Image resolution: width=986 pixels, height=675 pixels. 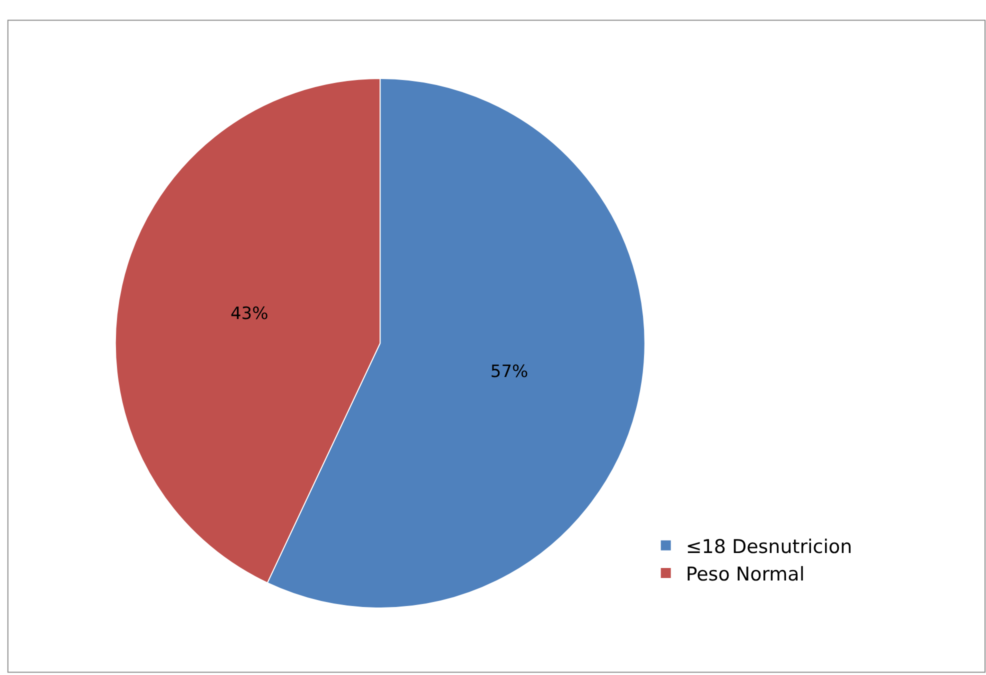 What do you see at coordinates (769, 547) in the screenshot?
I see `legend-label: ≤18 Desnutricion` at bounding box center [769, 547].